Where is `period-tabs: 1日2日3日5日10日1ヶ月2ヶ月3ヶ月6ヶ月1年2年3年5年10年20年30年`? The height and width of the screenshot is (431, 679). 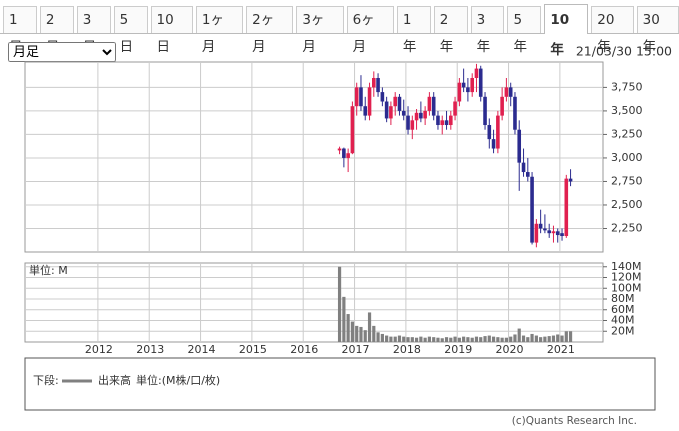 period-tabs: 1日2日3日5日10日1ヶ月2ヶ月3ヶ月6ヶ月1年2年3年5年10年20年30年 is located at coordinates (339, 29).